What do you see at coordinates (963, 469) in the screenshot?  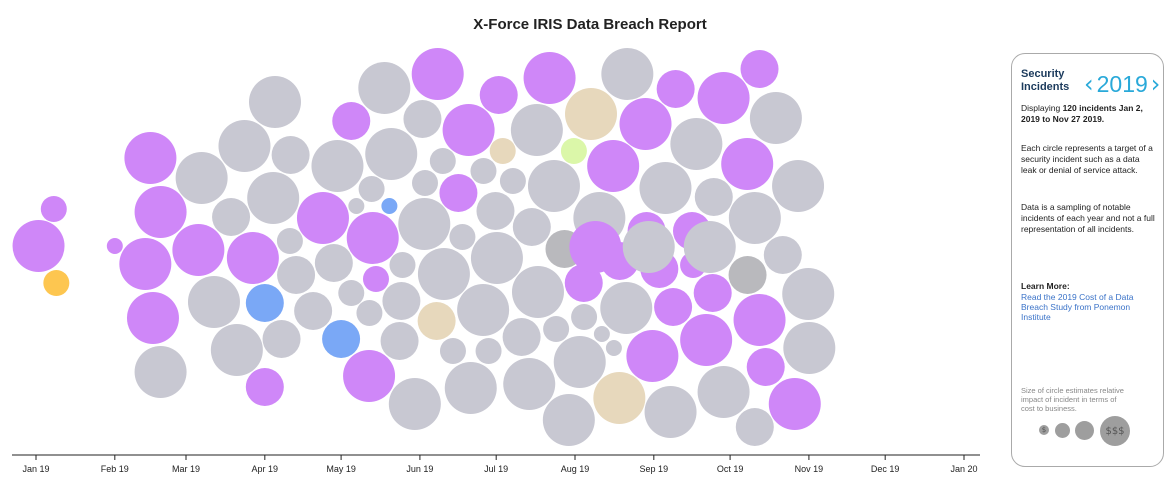 I see `x-tick-label: Jan 20` at bounding box center [963, 469].